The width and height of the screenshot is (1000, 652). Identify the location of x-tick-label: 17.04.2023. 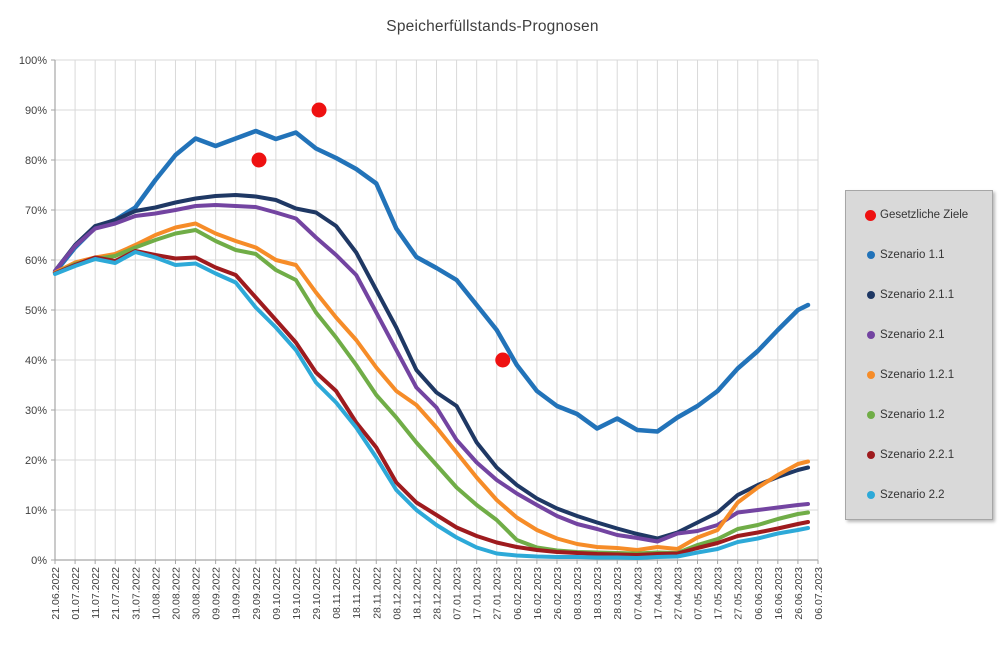
(658, 593).